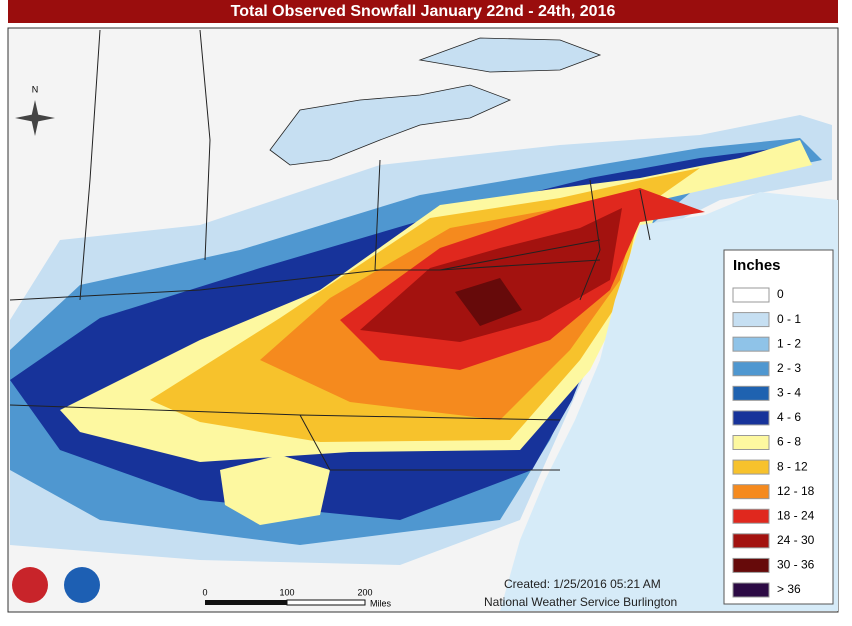 The image size is (852, 626). I want to click on compass: N, so click(35, 110).